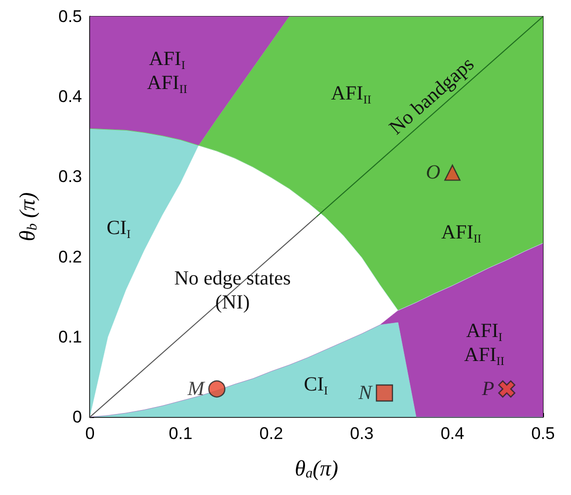 This screenshot has height=495, width=571. What do you see at coordinates (180, 433) in the screenshot?
I see `x-tick-label: 0.1` at bounding box center [180, 433].